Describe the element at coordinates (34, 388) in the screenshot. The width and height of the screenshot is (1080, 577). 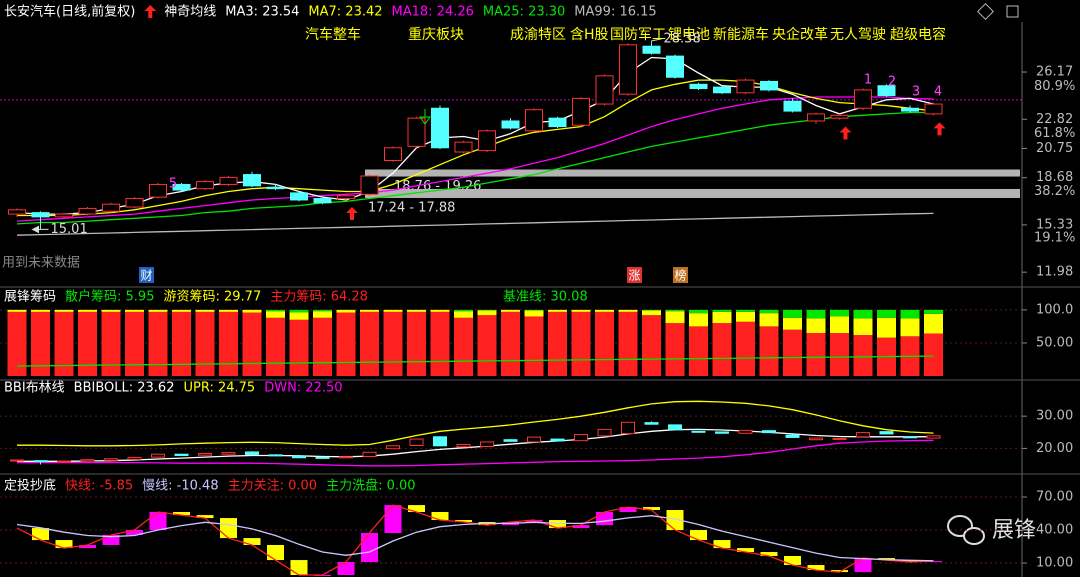
I see `legend-text: BBI布林线` at that location.